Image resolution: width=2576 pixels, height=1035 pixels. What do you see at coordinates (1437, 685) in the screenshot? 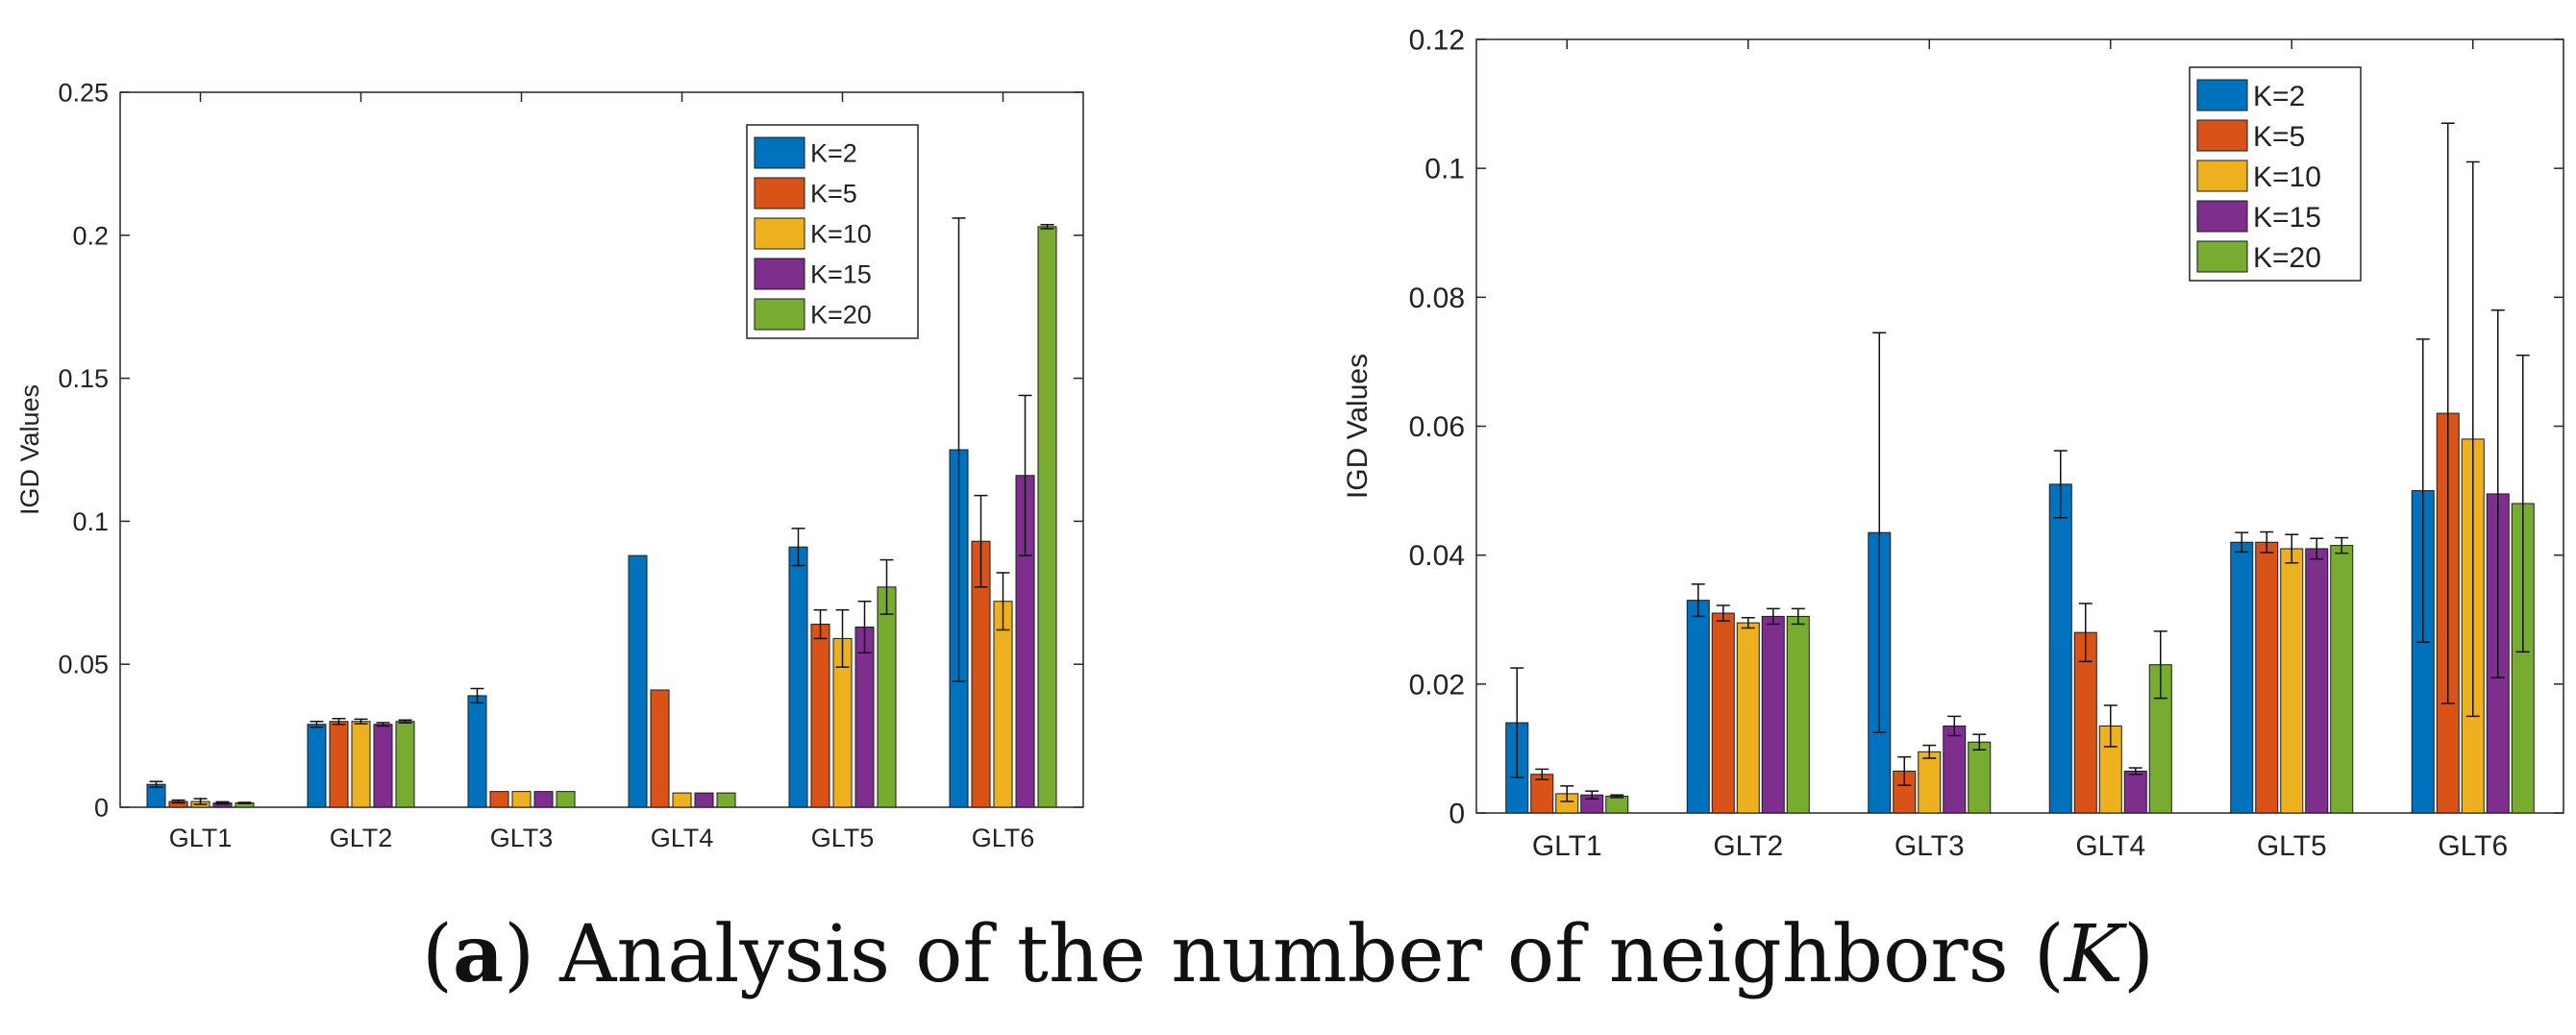
I see `y-tick-label: 0.02` at bounding box center [1437, 685].